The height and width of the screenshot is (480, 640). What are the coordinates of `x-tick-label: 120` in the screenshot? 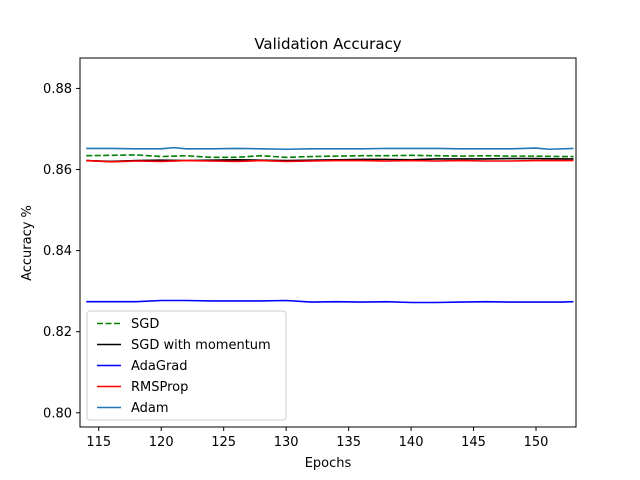 It's located at (161, 442).